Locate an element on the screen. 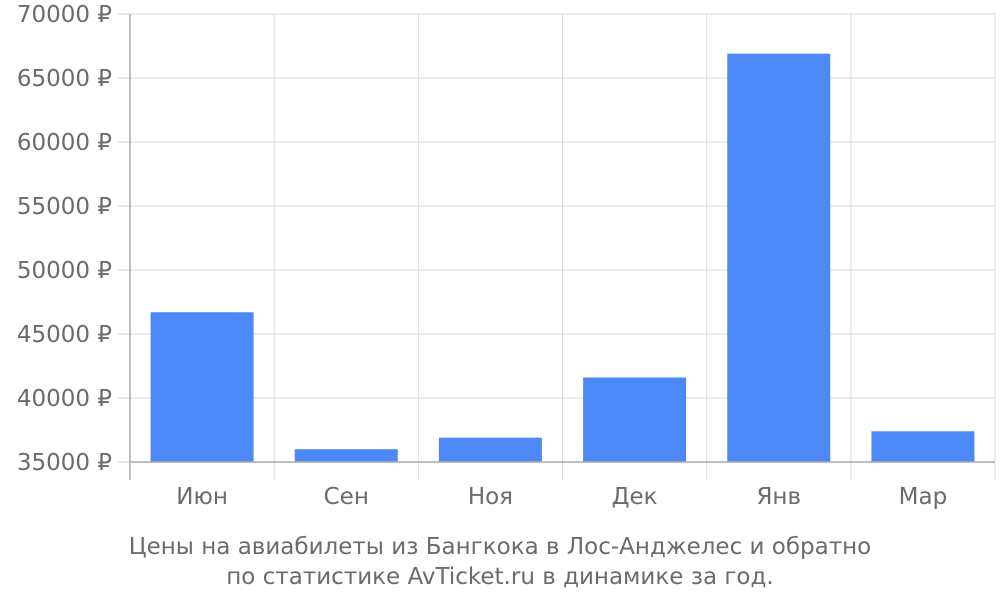  x-tick-label: Янв is located at coordinates (778, 497).